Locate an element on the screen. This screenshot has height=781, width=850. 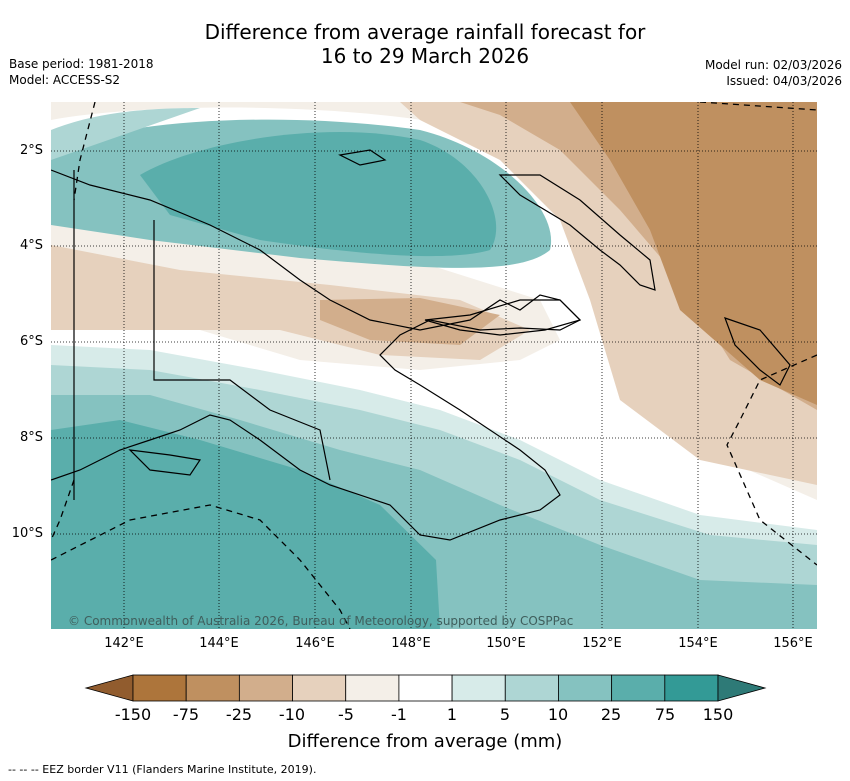
eez-west is located at coordinates (63, 510).